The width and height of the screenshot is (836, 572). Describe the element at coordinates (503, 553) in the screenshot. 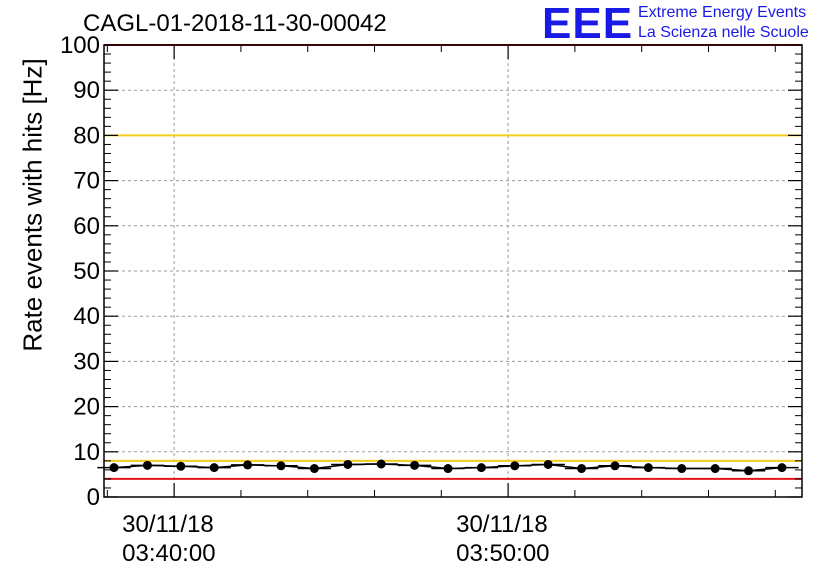

I see `x-tick-time: 03:50:00` at that location.